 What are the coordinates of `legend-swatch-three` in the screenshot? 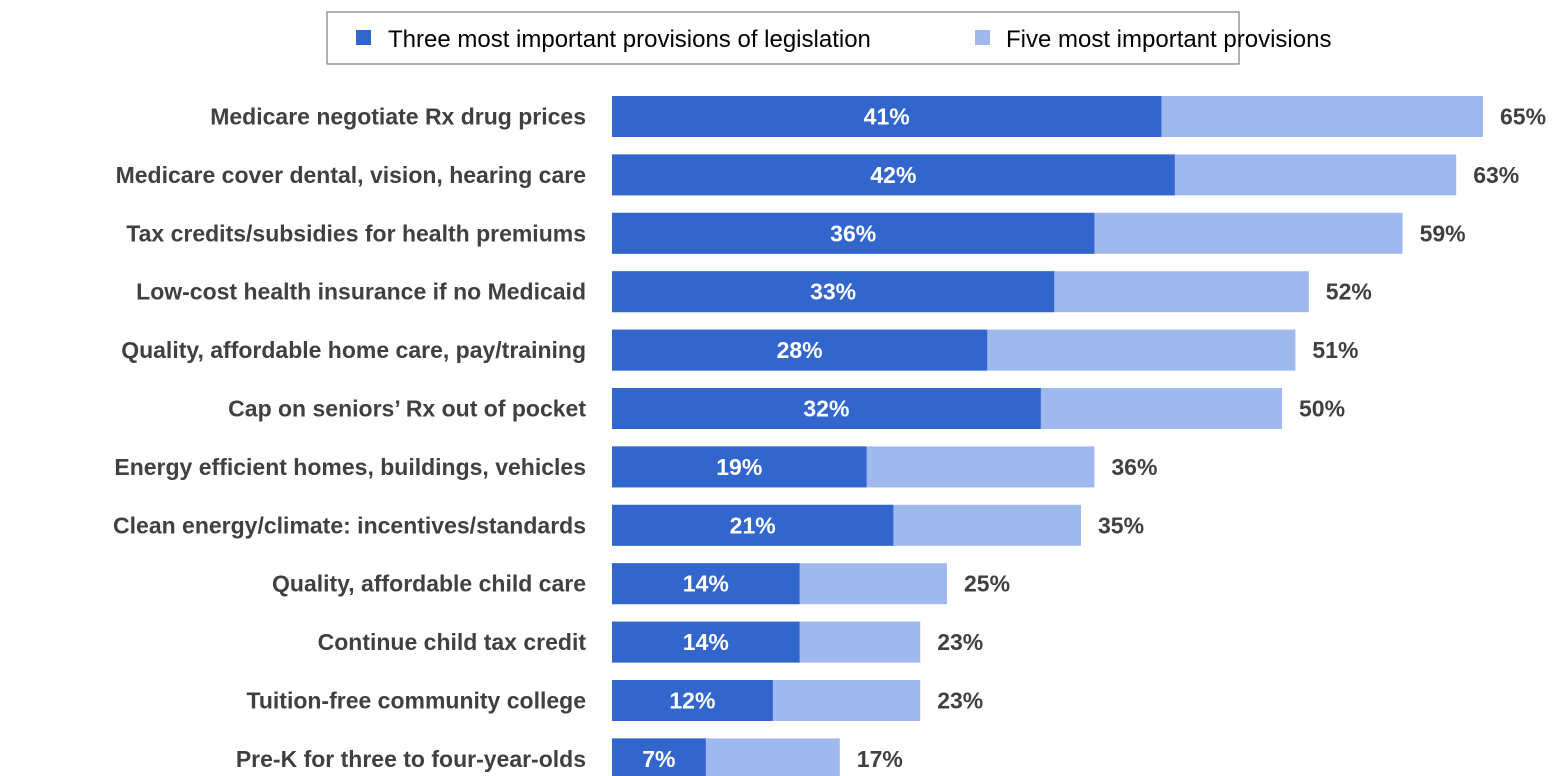 It's located at (363, 37).